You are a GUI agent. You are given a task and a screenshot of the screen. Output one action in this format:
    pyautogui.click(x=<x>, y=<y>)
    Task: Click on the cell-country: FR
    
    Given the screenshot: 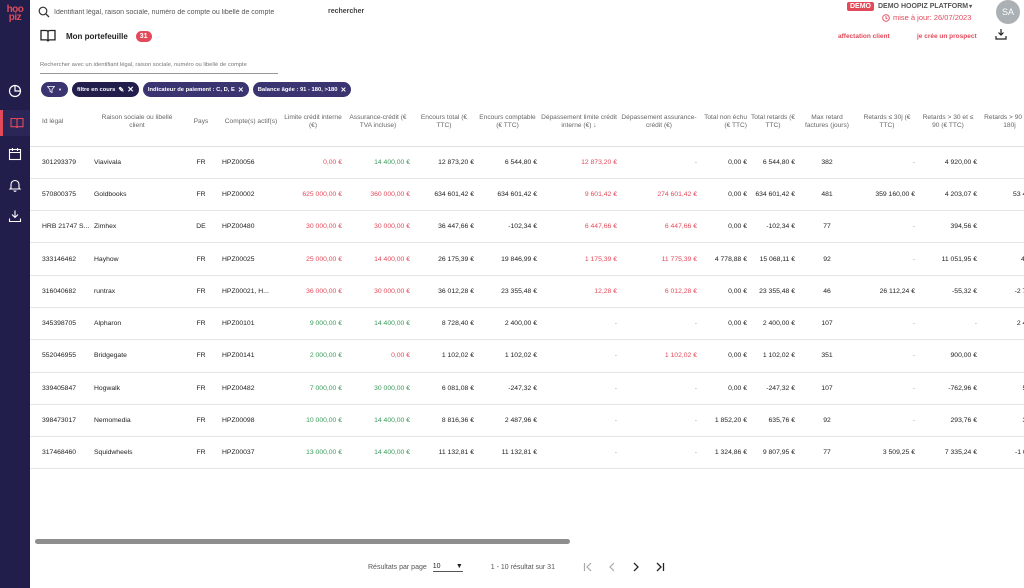 What is the action you would take?
    pyautogui.click(x=201, y=195)
    